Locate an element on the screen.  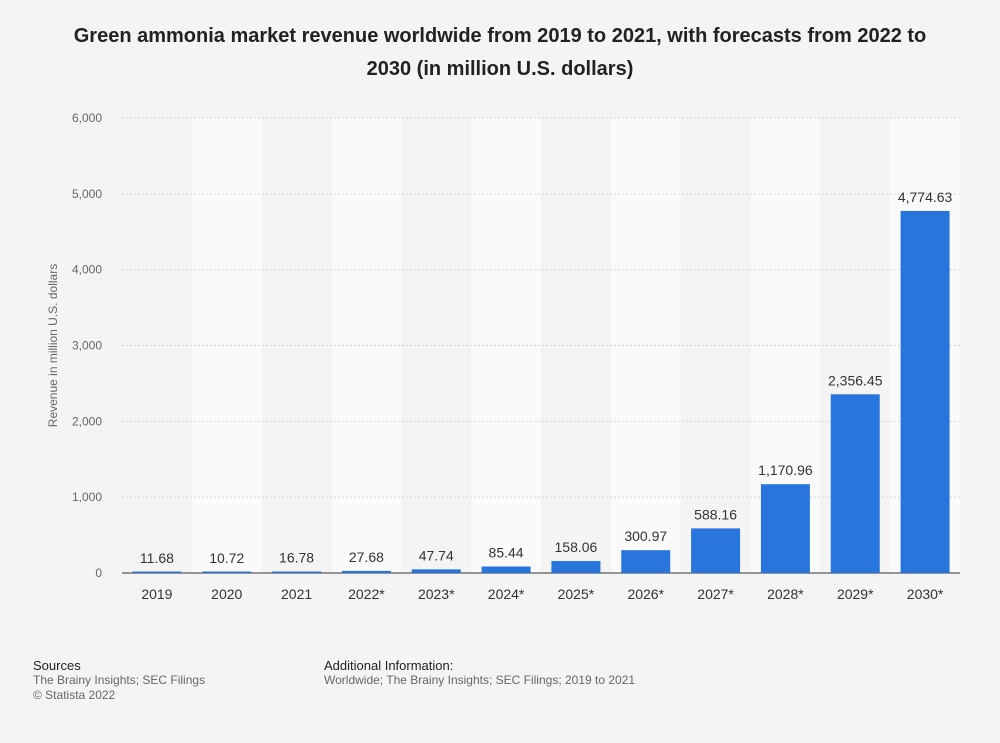
x-tick-label: 2019 is located at coordinates (156, 594).